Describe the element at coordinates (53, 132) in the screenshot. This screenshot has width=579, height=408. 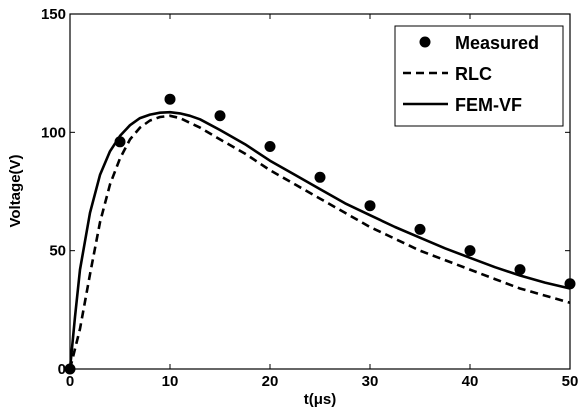
I see `y-tick-label: 100` at that location.